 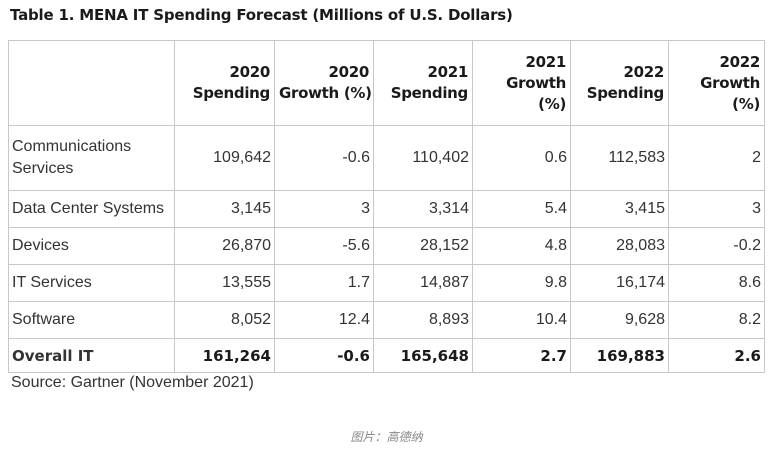 What do you see at coordinates (386, 437) in the screenshot?
I see `image-caption: 图片：高德纳` at bounding box center [386, 437].